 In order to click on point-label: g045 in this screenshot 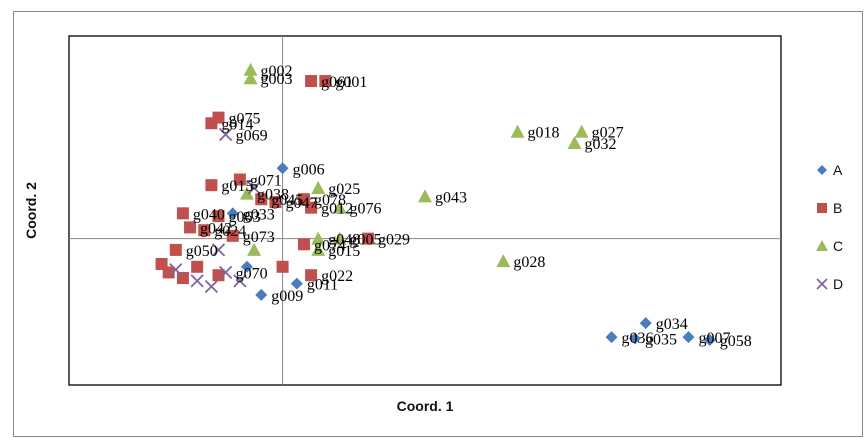, I will do `click(287, 200)`.